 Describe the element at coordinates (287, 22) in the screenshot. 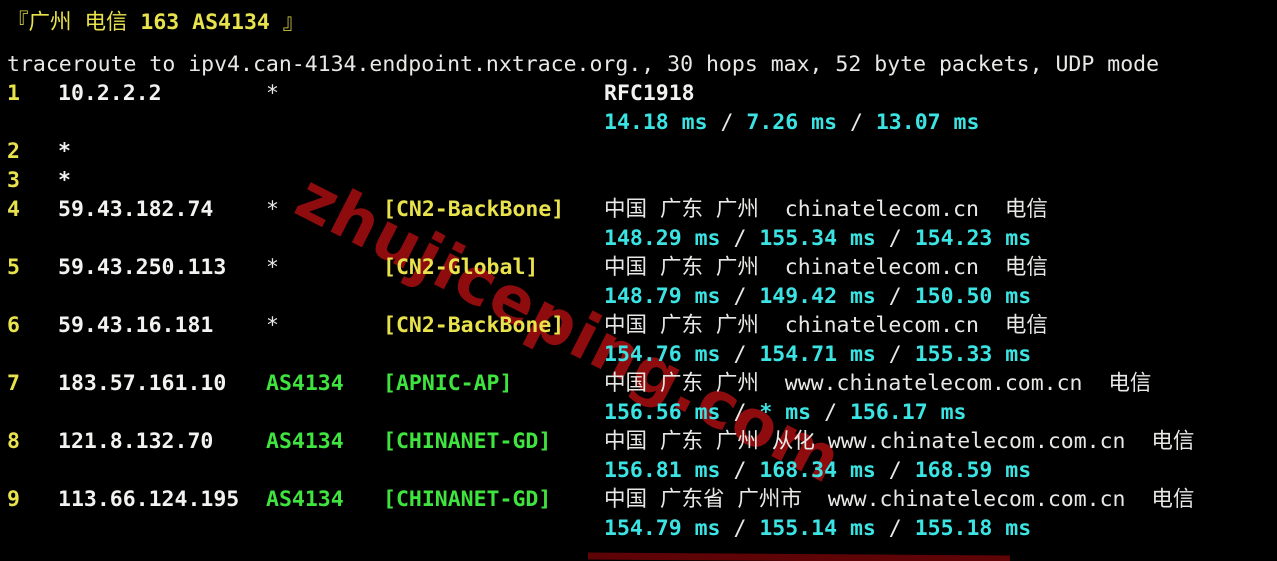

I see `node-title-suffix: 』` at that location.